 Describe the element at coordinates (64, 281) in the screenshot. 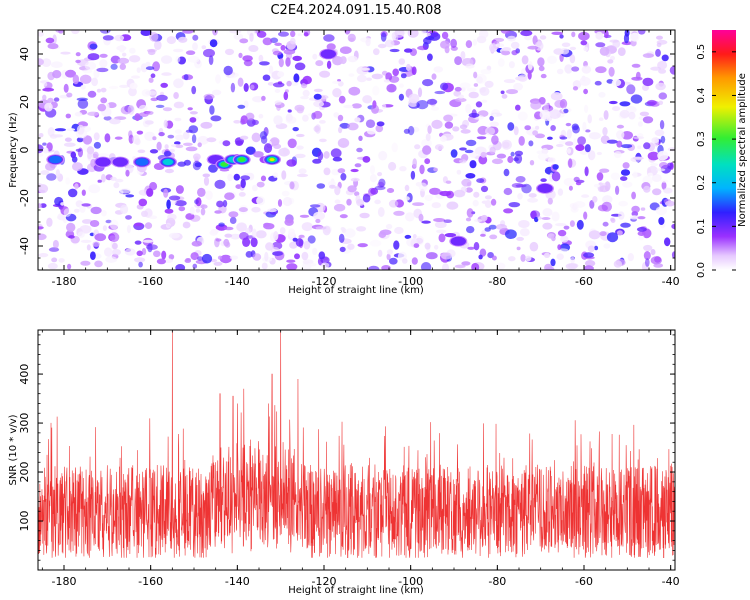

I see `x-tick-label: -180` at that location.